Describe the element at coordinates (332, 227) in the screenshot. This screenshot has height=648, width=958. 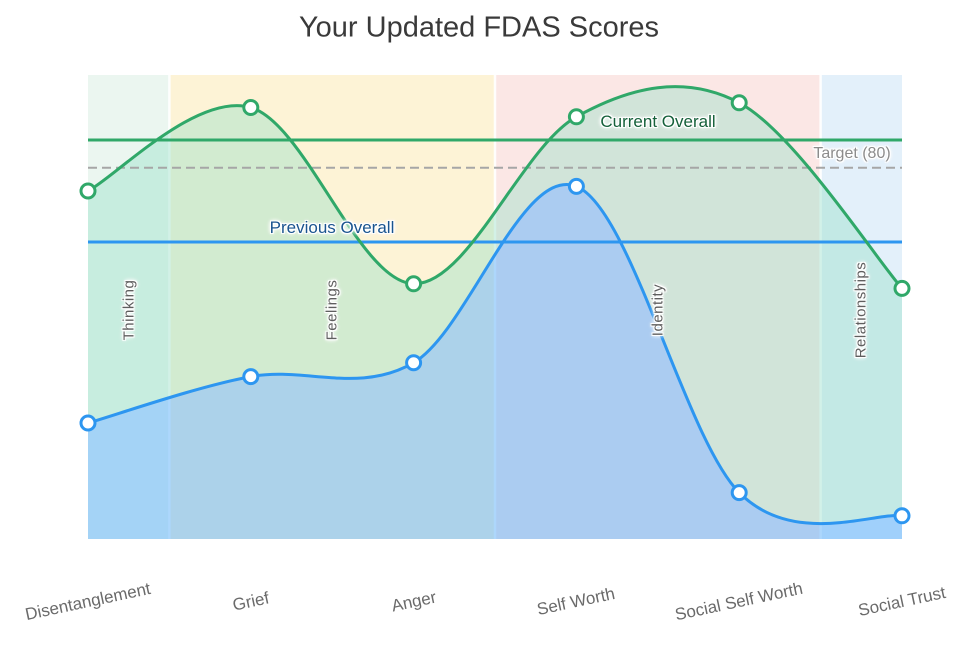
I see `previous-overall-label: Previous Overall` at that location.